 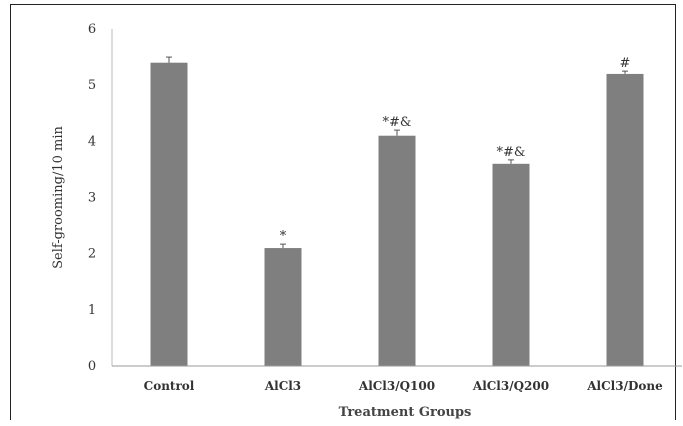 I want to click on x-tick-label: AlCl3/Q200, so click(x=510, y=386).